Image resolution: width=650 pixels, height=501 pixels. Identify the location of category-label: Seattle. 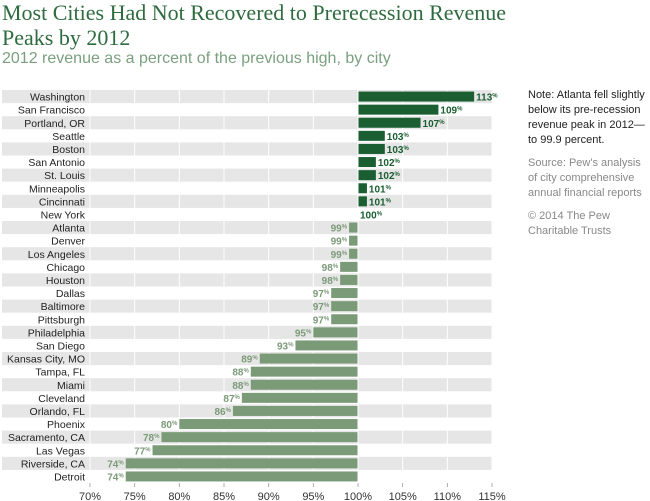
(68, 137).